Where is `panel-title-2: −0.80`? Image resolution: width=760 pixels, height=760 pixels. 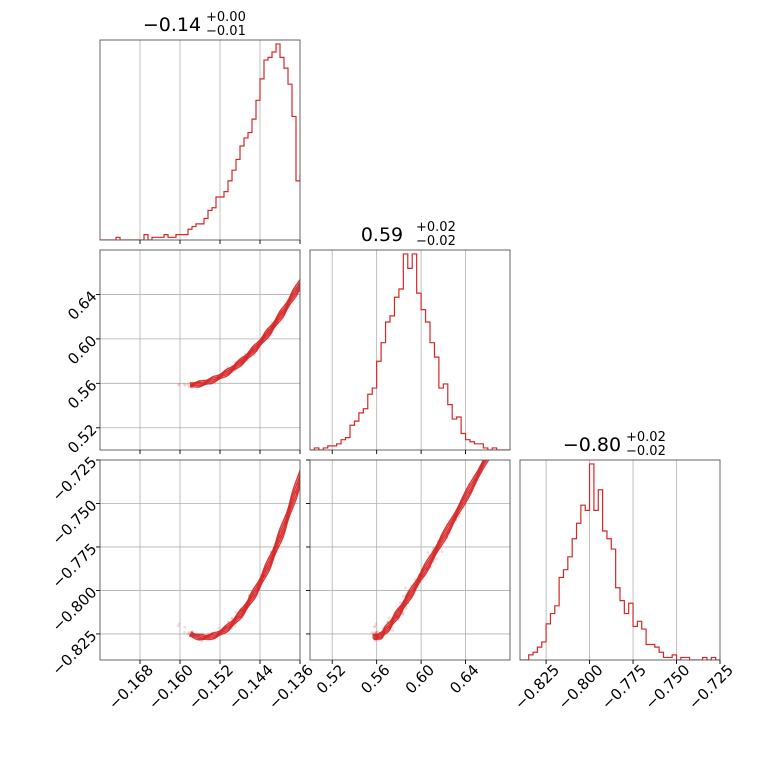
panel-title-2: −0.80 is located at coordinates (592, 445).